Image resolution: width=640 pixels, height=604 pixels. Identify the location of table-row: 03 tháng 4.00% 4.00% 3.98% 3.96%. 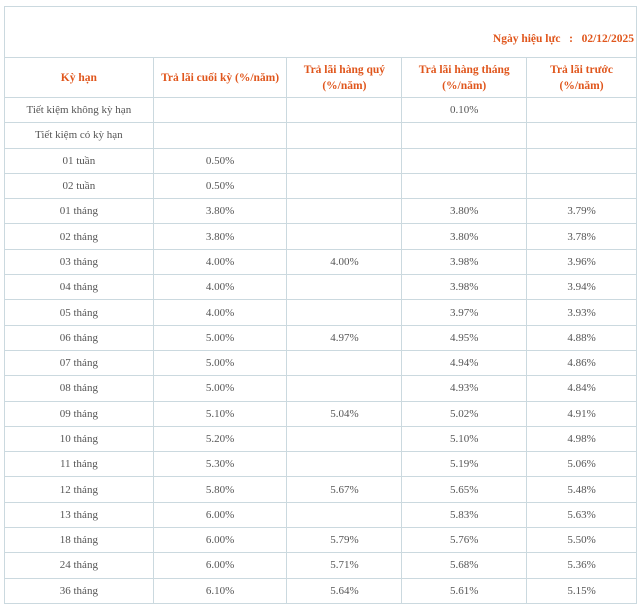
(320, 262).